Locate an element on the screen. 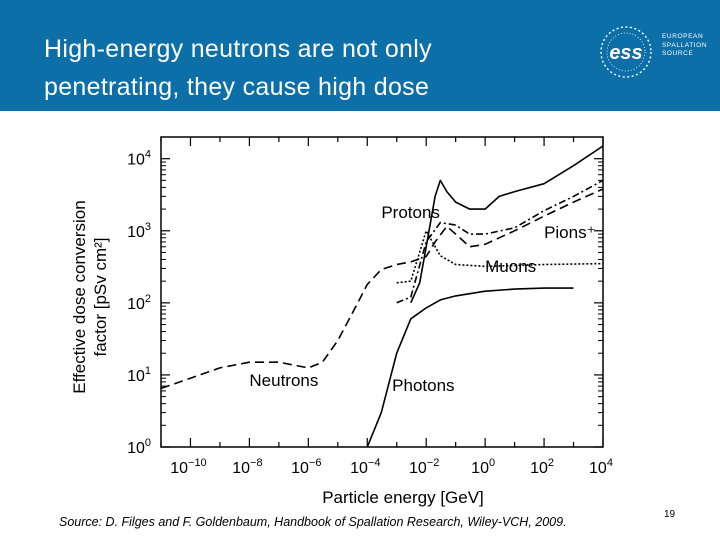 The width and height of the screenshot is (720, 540). ess-logo-mark: ess is located at coordinates (625, 53).